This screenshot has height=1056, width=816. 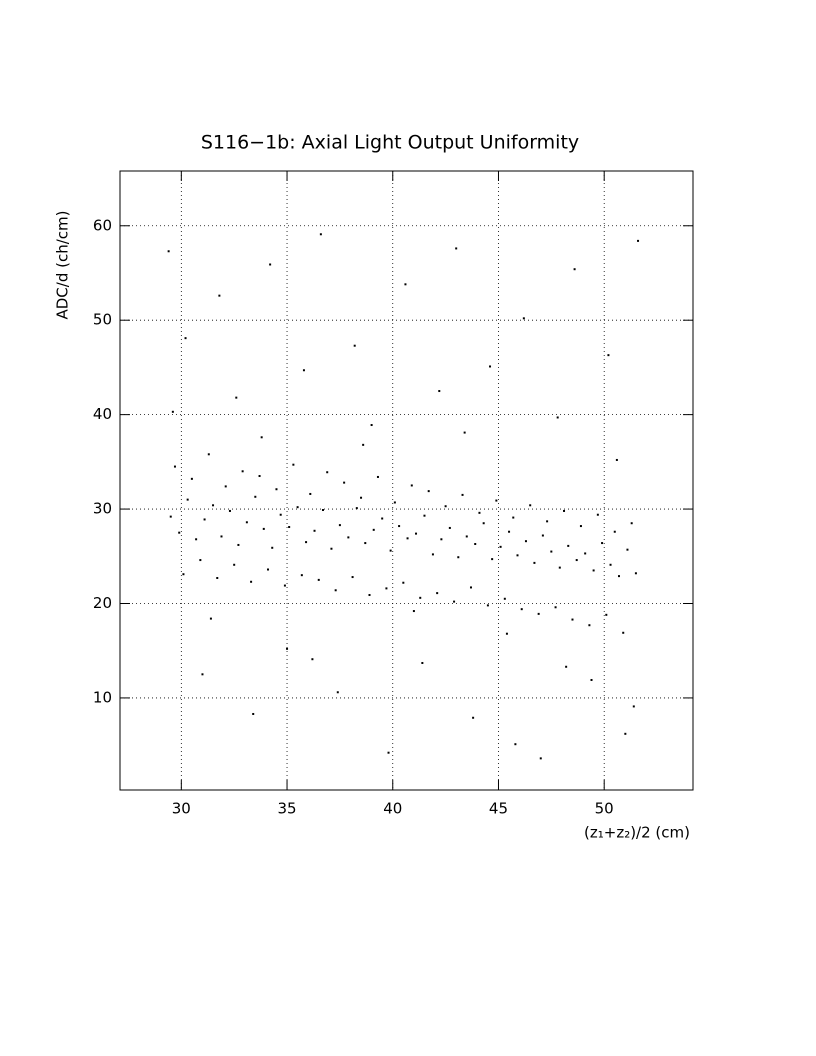 I want to click on x-tick-label: 50, so click(x=604, y=809).